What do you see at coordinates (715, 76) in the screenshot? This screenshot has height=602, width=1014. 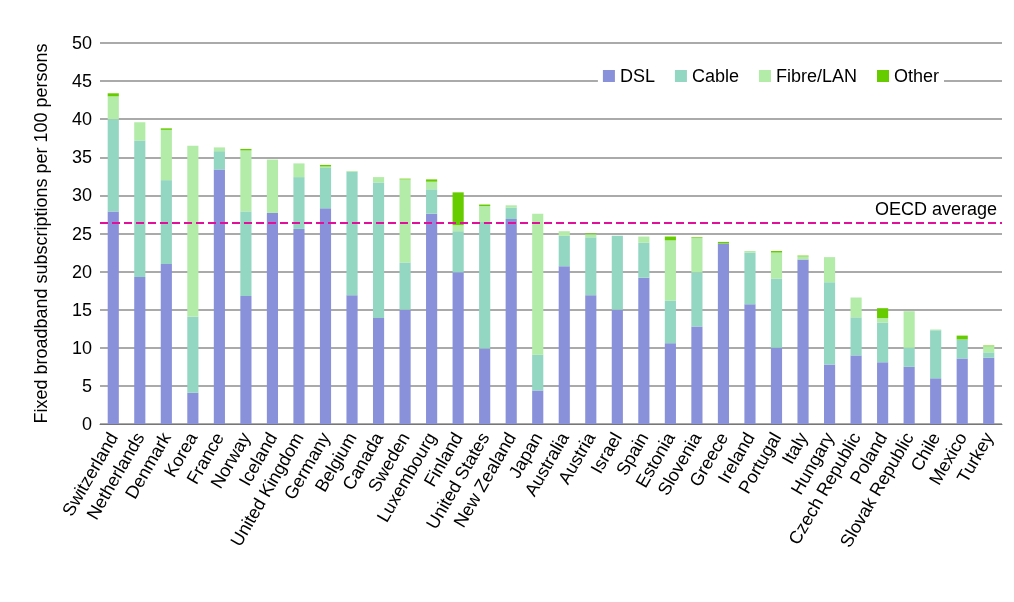 I see `legend-label: Cable` at bounding box center [715, 76].